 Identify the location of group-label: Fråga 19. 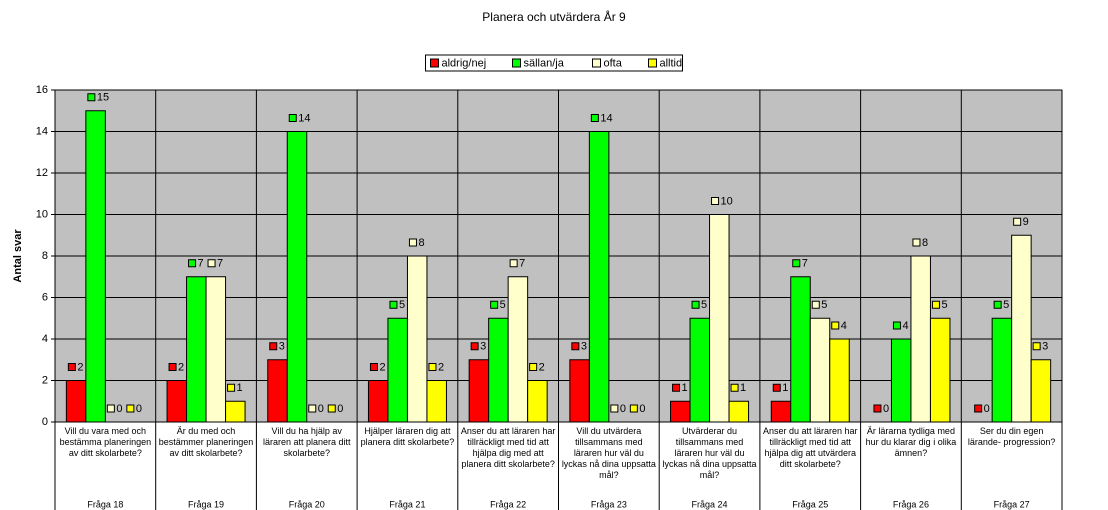
(206, 504).